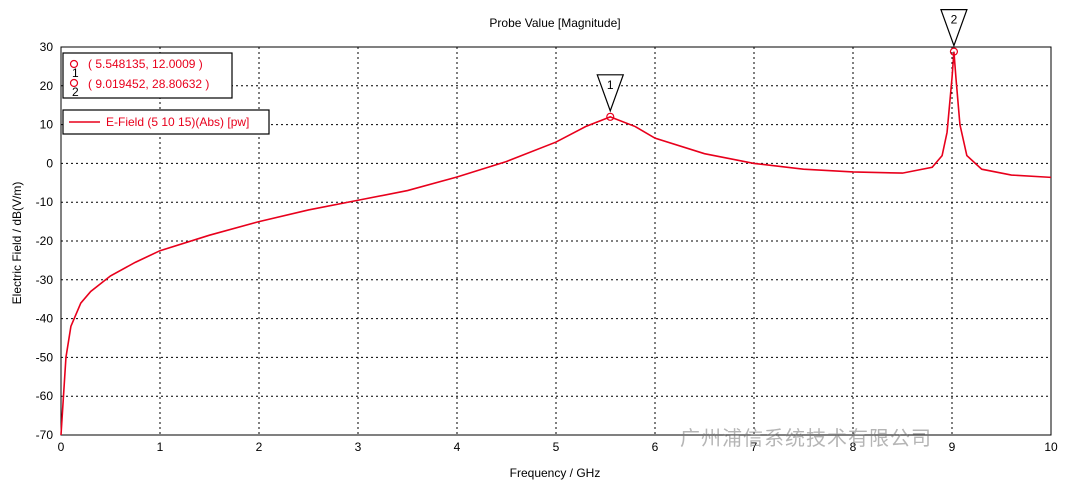 This screenshot has width=1080, height=483. Describe the element at coordinates (45, 396) in the screenshot. I see `y-tick-label: -60` at that location.